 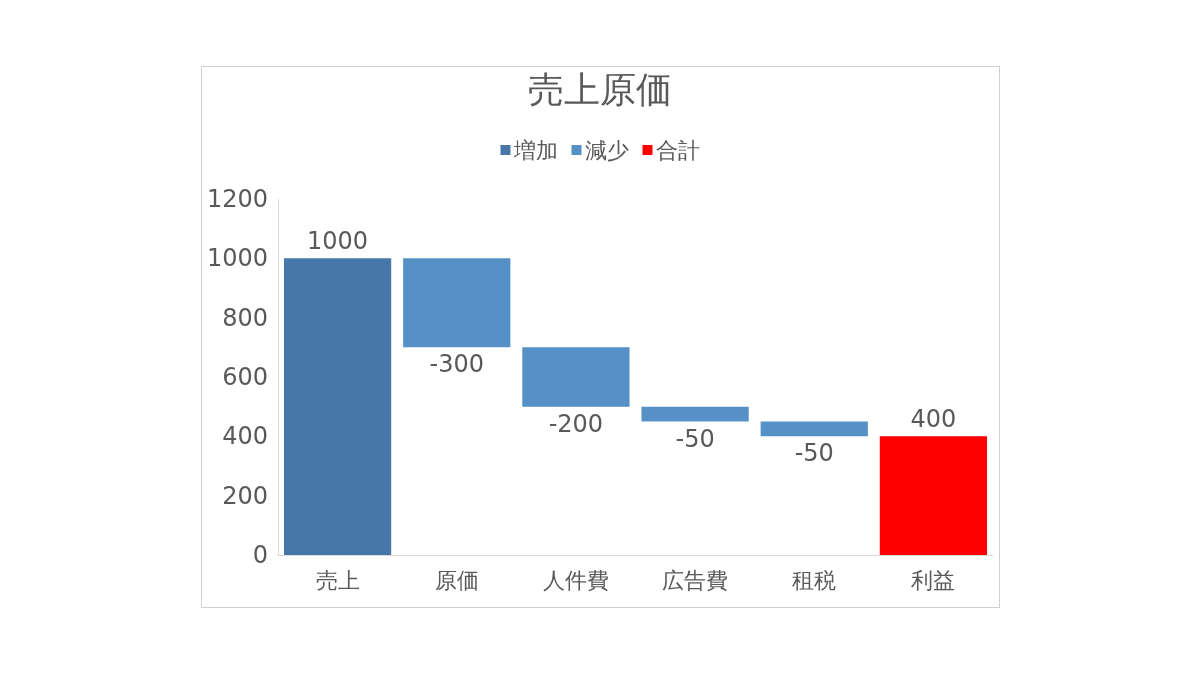 What do you see at coordinates (814, 580) in the screenshot?
I see `x-tick-label: 租税` at bounding box center [814, 580].